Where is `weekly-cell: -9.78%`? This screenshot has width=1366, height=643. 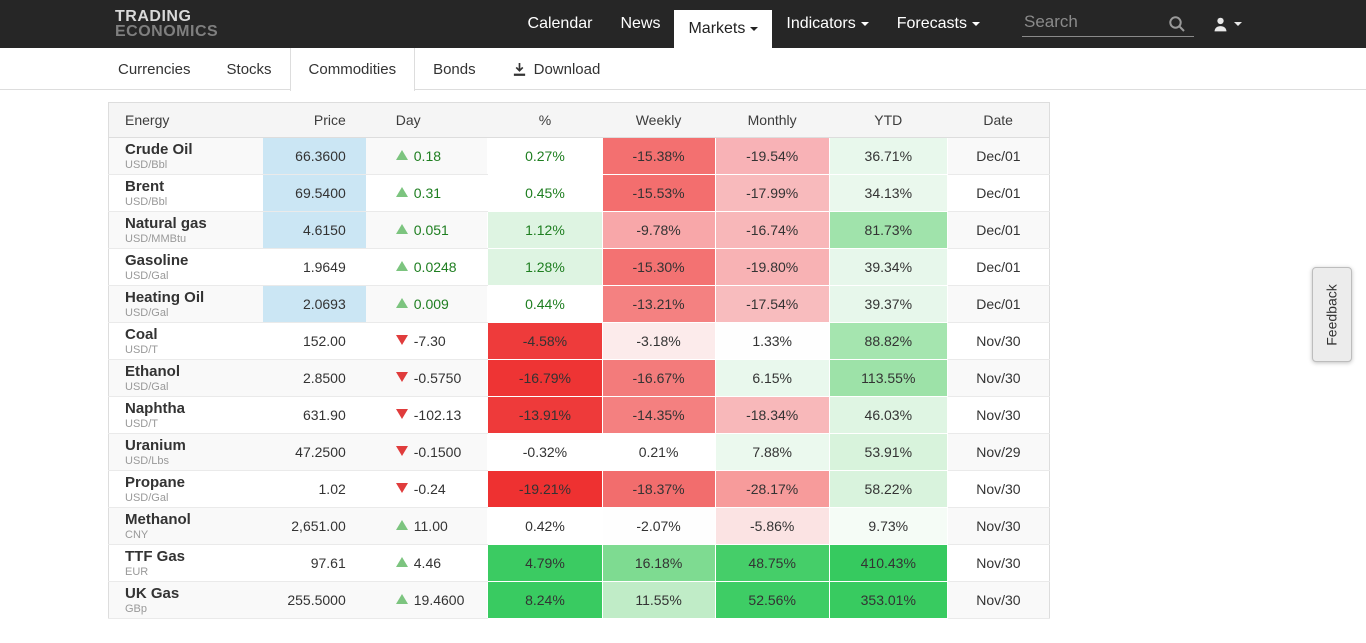 weekly-cell: -9.78% is located at coordinates (658, 230).